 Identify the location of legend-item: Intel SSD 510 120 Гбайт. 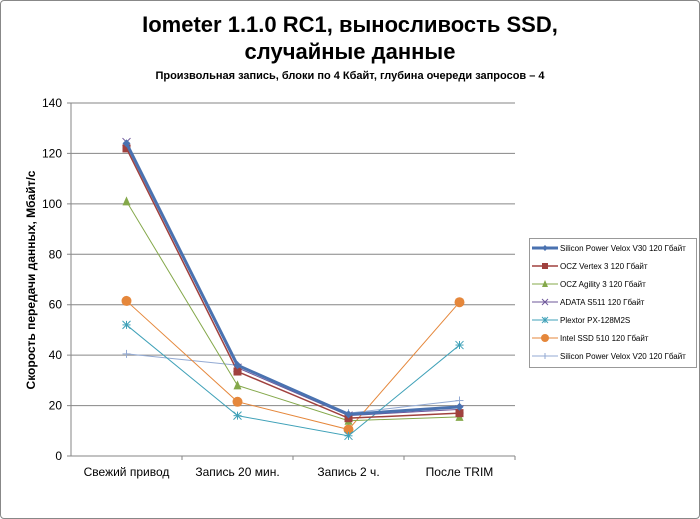
(613, 338).